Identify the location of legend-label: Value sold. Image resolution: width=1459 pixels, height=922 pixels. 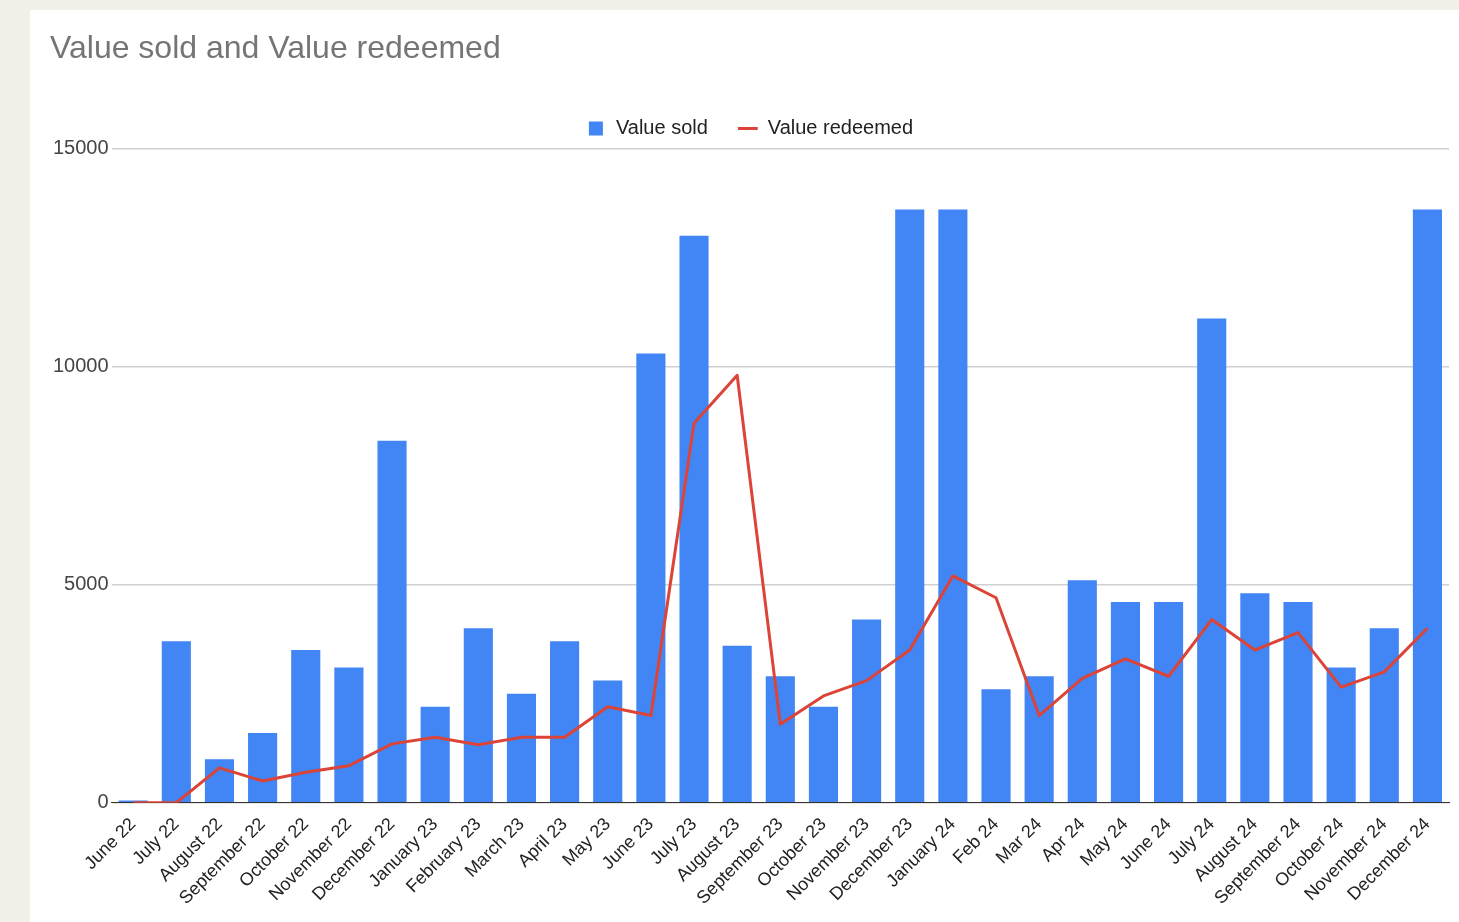
(661, 126).